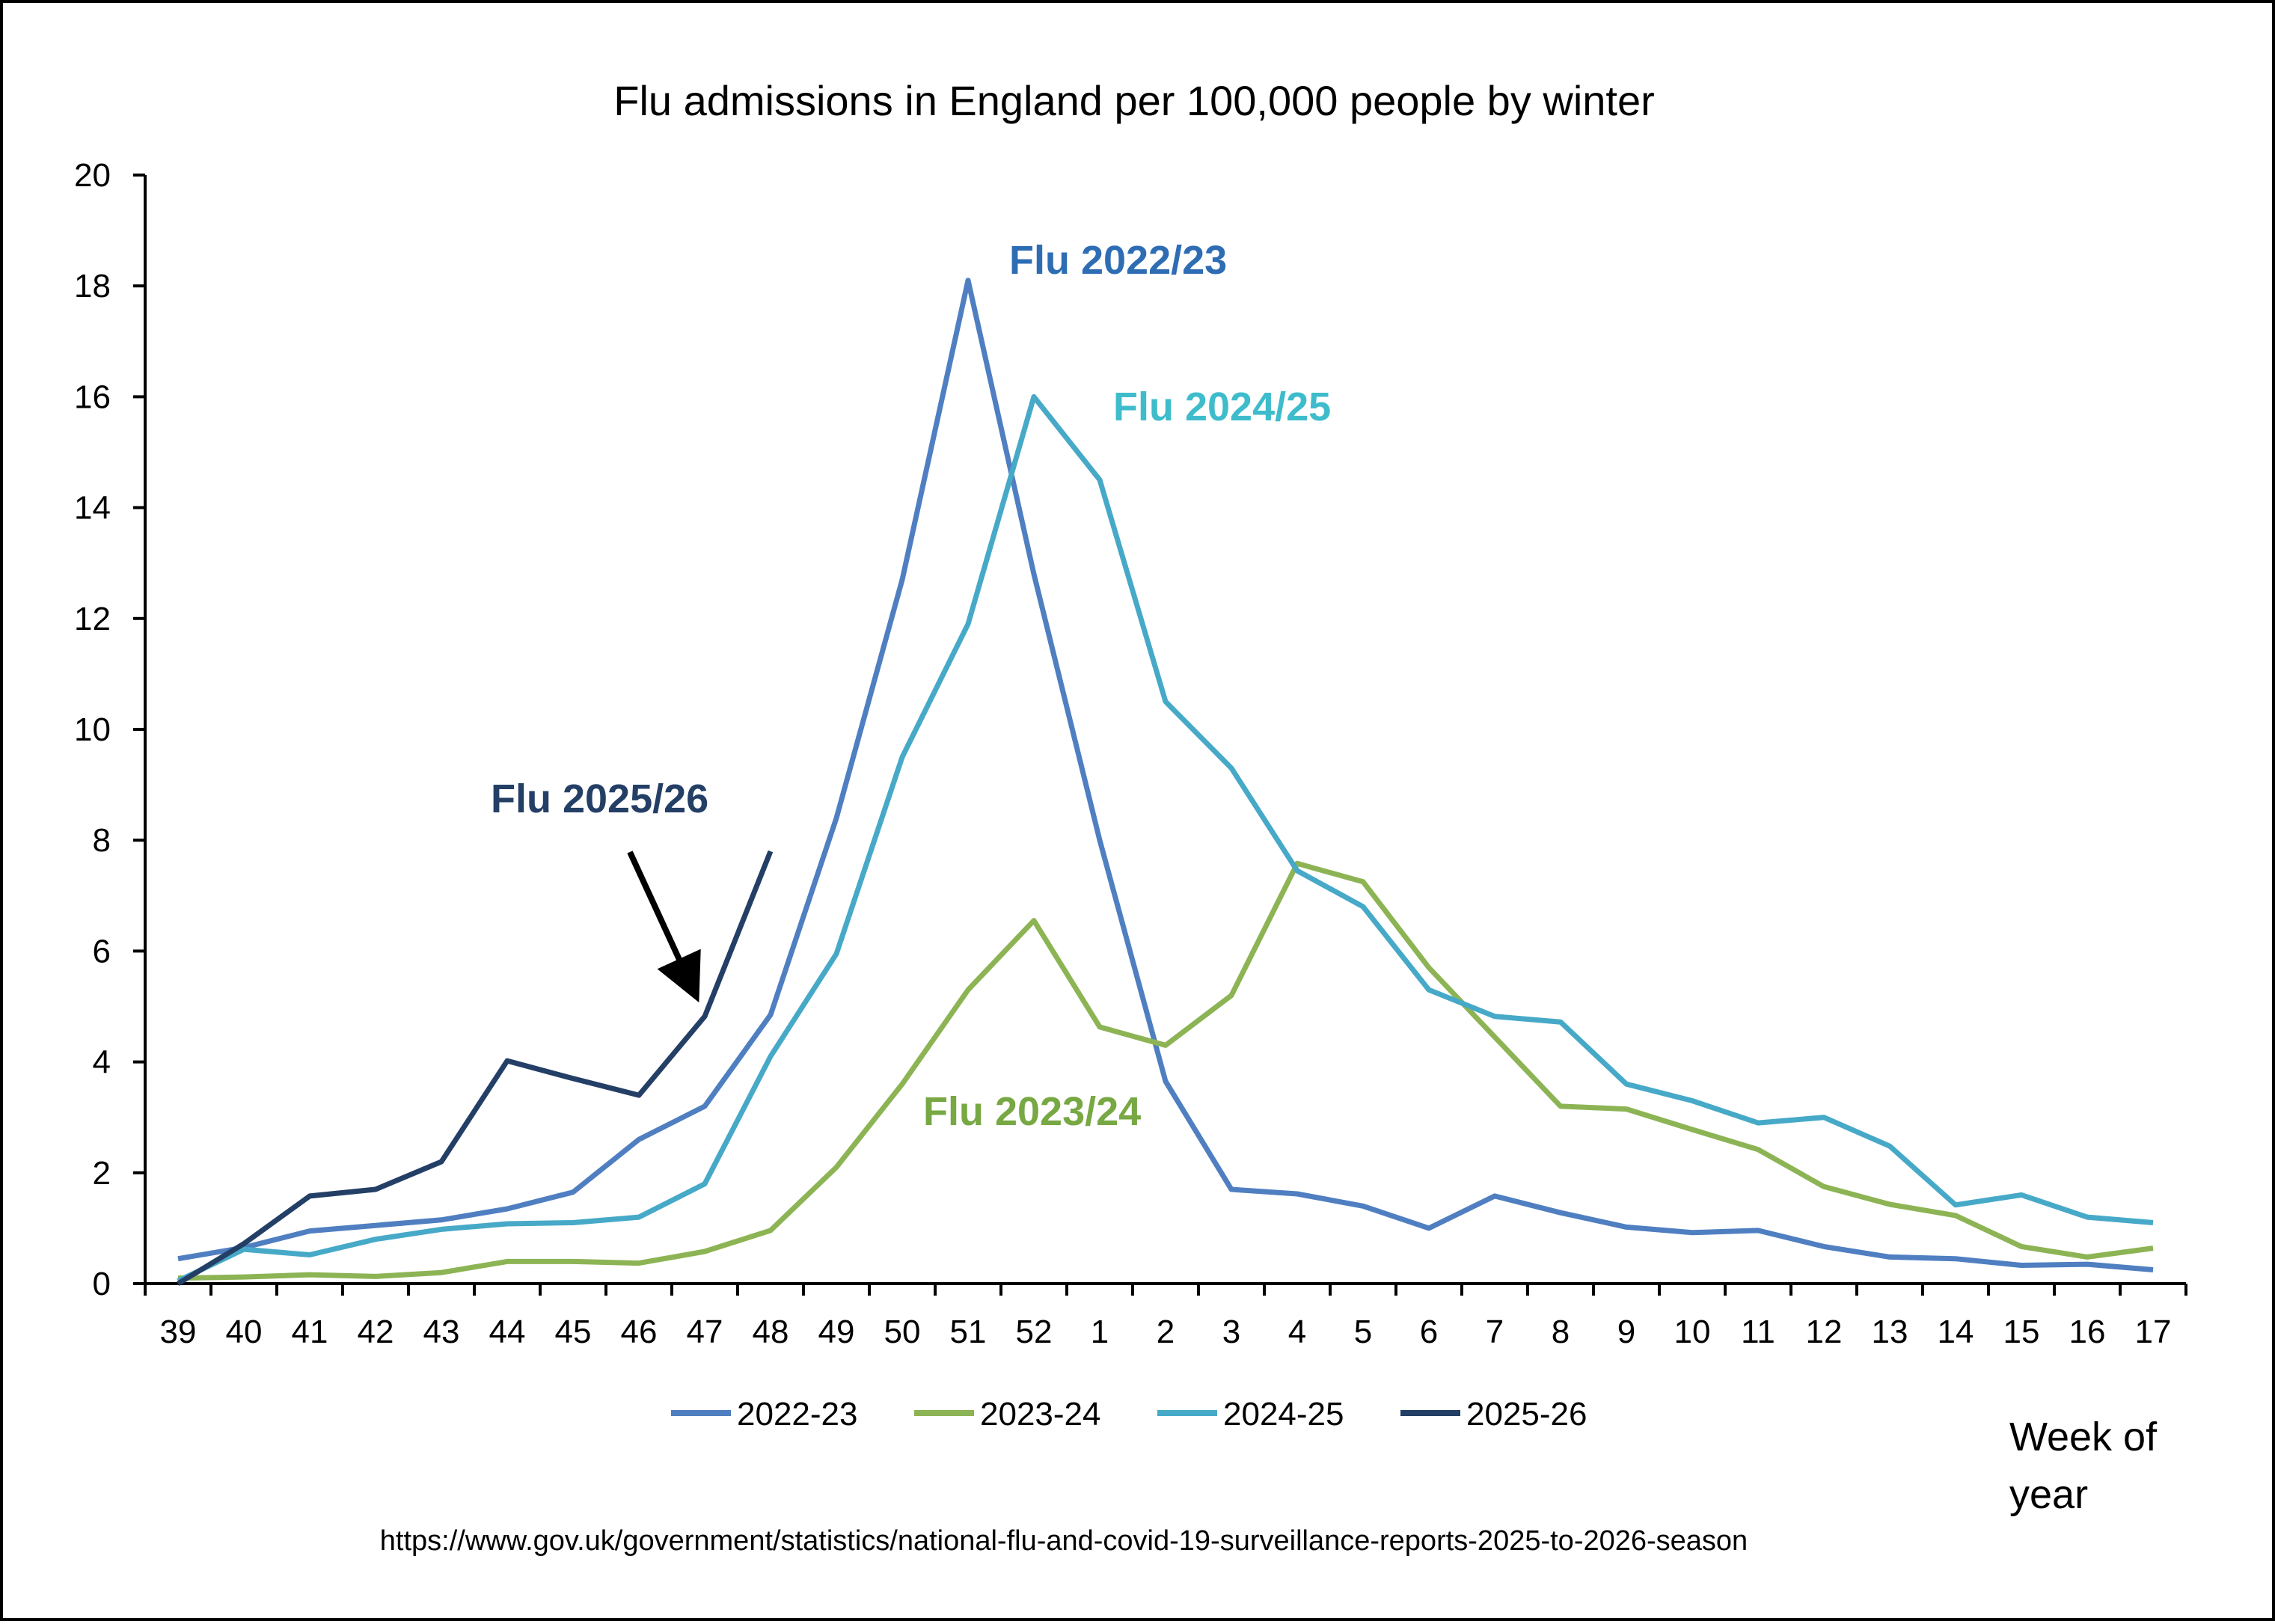 The width and height of the screenshot is (2275, 1624). What do you see at coordinates (1034, 1332) in the screenshot?
I see `x-tick-label: 52` at bounding box center [1034, 1332].